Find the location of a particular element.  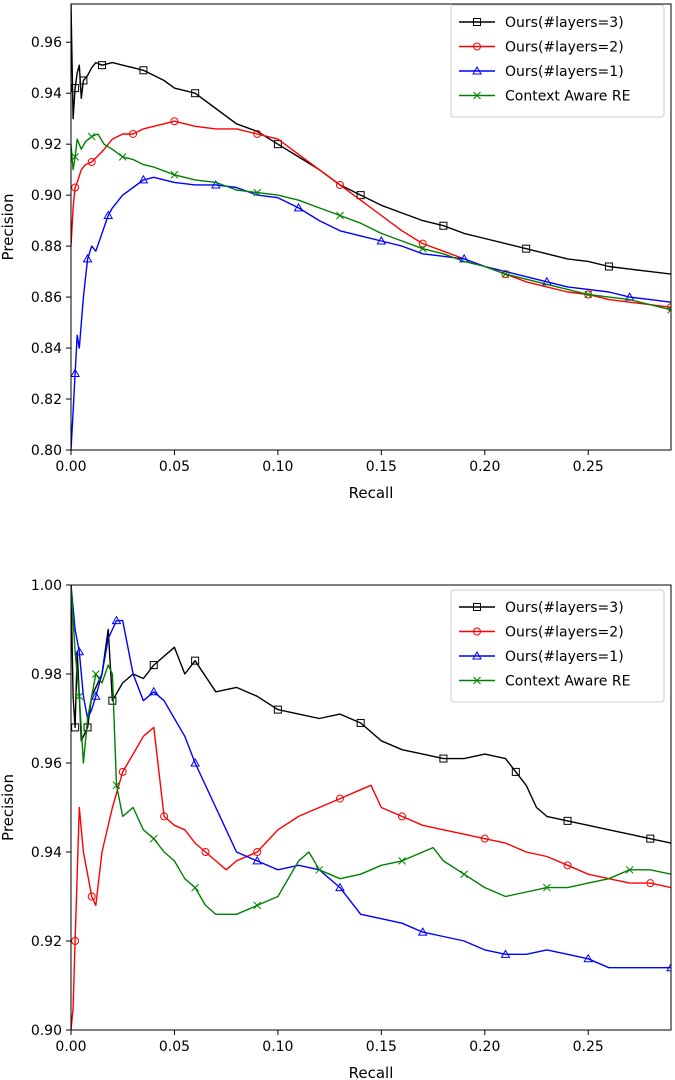

legend-label: Ours(#layers=2) is located at coordinates (564, 633).